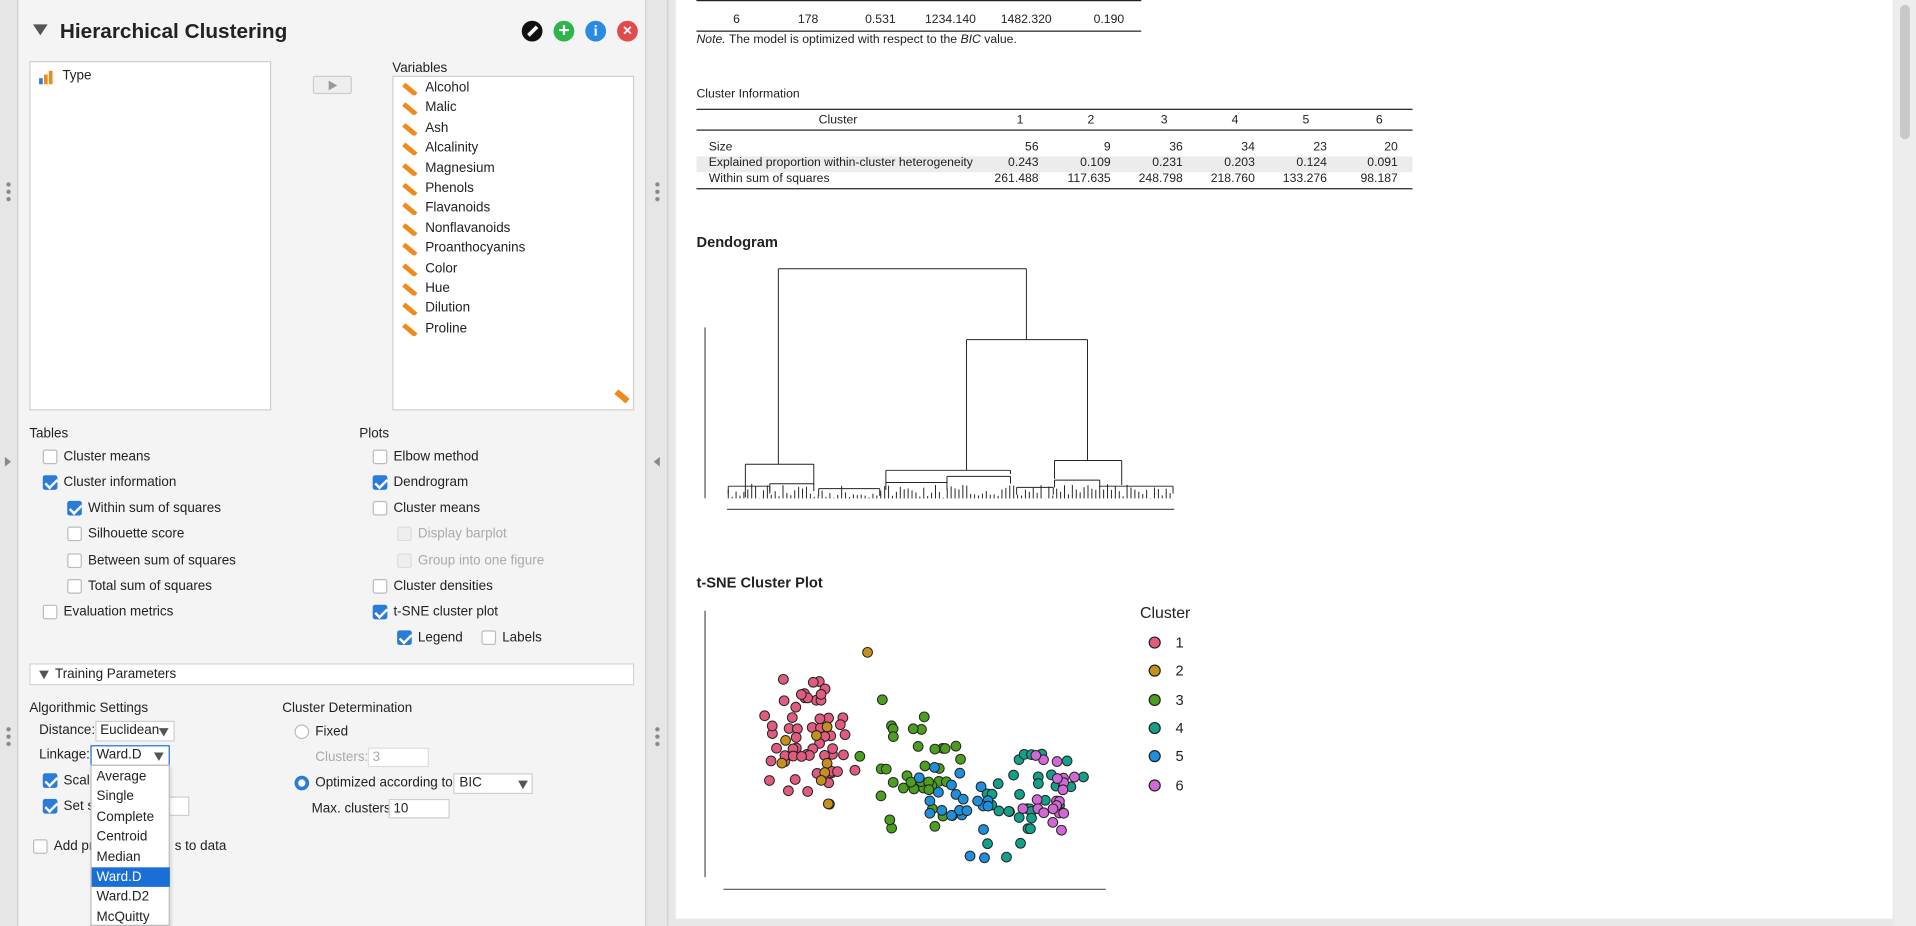  What do you see at coordinates (74, 561) in the screenshot?
I see `between-ss-checkbox` at bounding box center [74, 561].